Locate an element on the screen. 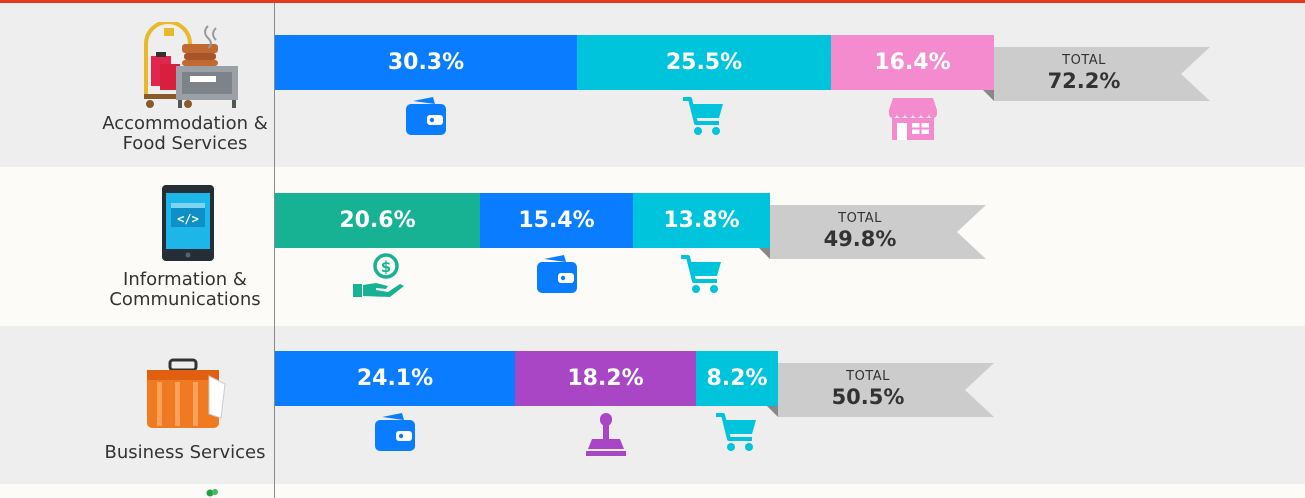 The image size is (1305, 498). segment-value-label: 16.4% is located at coordinates (912, 62).